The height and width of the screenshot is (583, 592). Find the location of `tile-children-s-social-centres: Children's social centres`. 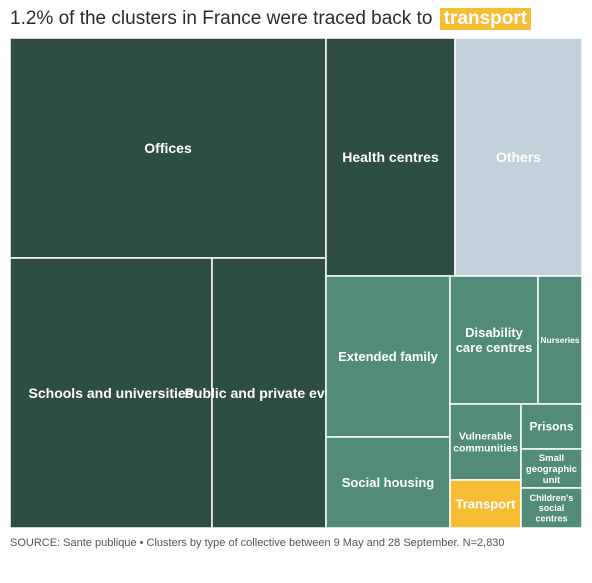

tile-children-s-social-centres: Children's social centres is located at coordinates (551, 507).